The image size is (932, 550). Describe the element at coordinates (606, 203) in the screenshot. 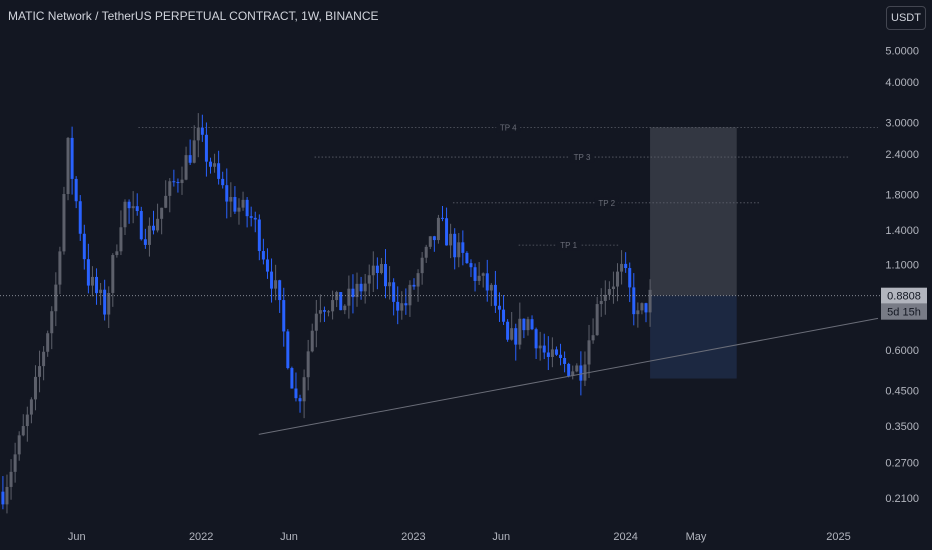

I see `take-profit-label: TP 2` at that location.